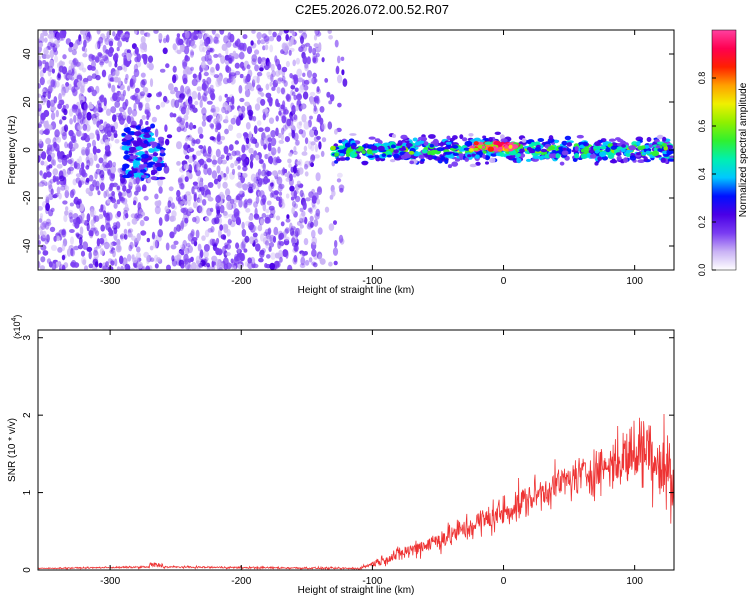 The height and width of the screenshot is (600, 750). I want to click on x-tick-label: 100, so click(634, 281).